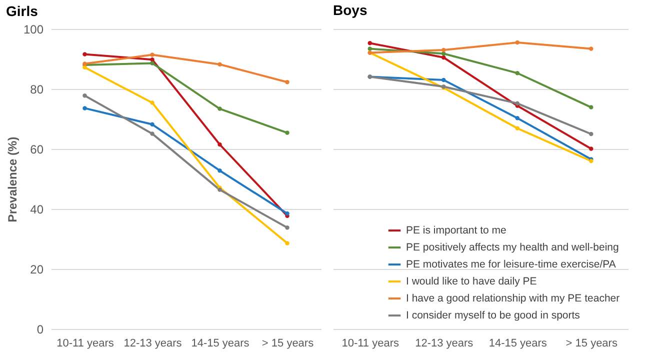 Image resolution: width=656 pixels, height=362 pixels. Describe the element at coordinates (511, 264) in the screenshot. I see `legend-label: PE motivates me for leisure-time exercise/PA` at that location.